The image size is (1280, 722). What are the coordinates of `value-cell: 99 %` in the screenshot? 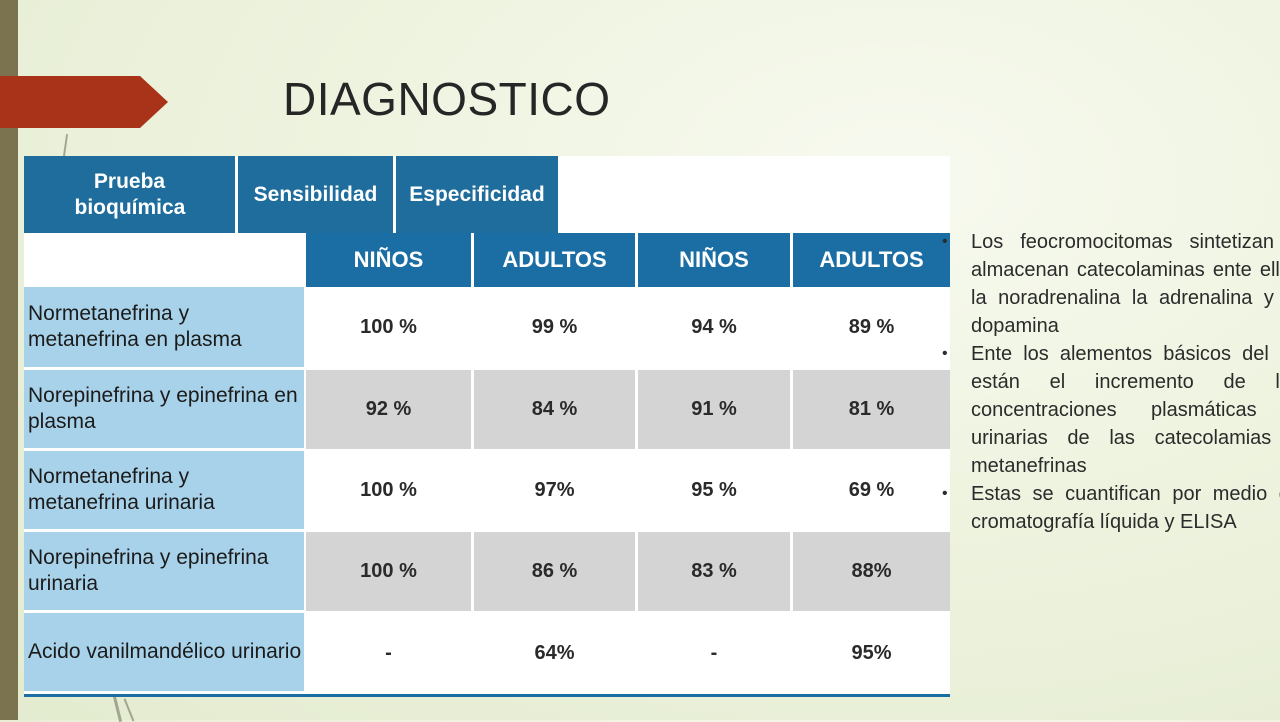 It's located at (554, 327).